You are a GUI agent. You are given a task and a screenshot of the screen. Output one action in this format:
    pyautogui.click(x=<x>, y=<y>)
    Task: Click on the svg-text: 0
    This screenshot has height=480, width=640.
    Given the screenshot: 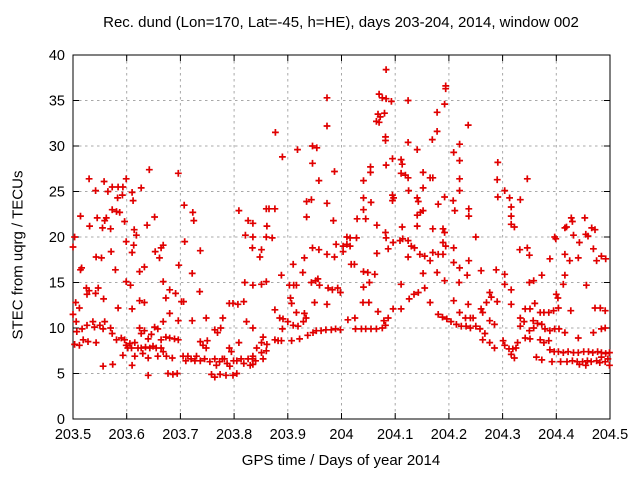 What is the action you would take?
    pyautogui.click(x=61, y=420)
    